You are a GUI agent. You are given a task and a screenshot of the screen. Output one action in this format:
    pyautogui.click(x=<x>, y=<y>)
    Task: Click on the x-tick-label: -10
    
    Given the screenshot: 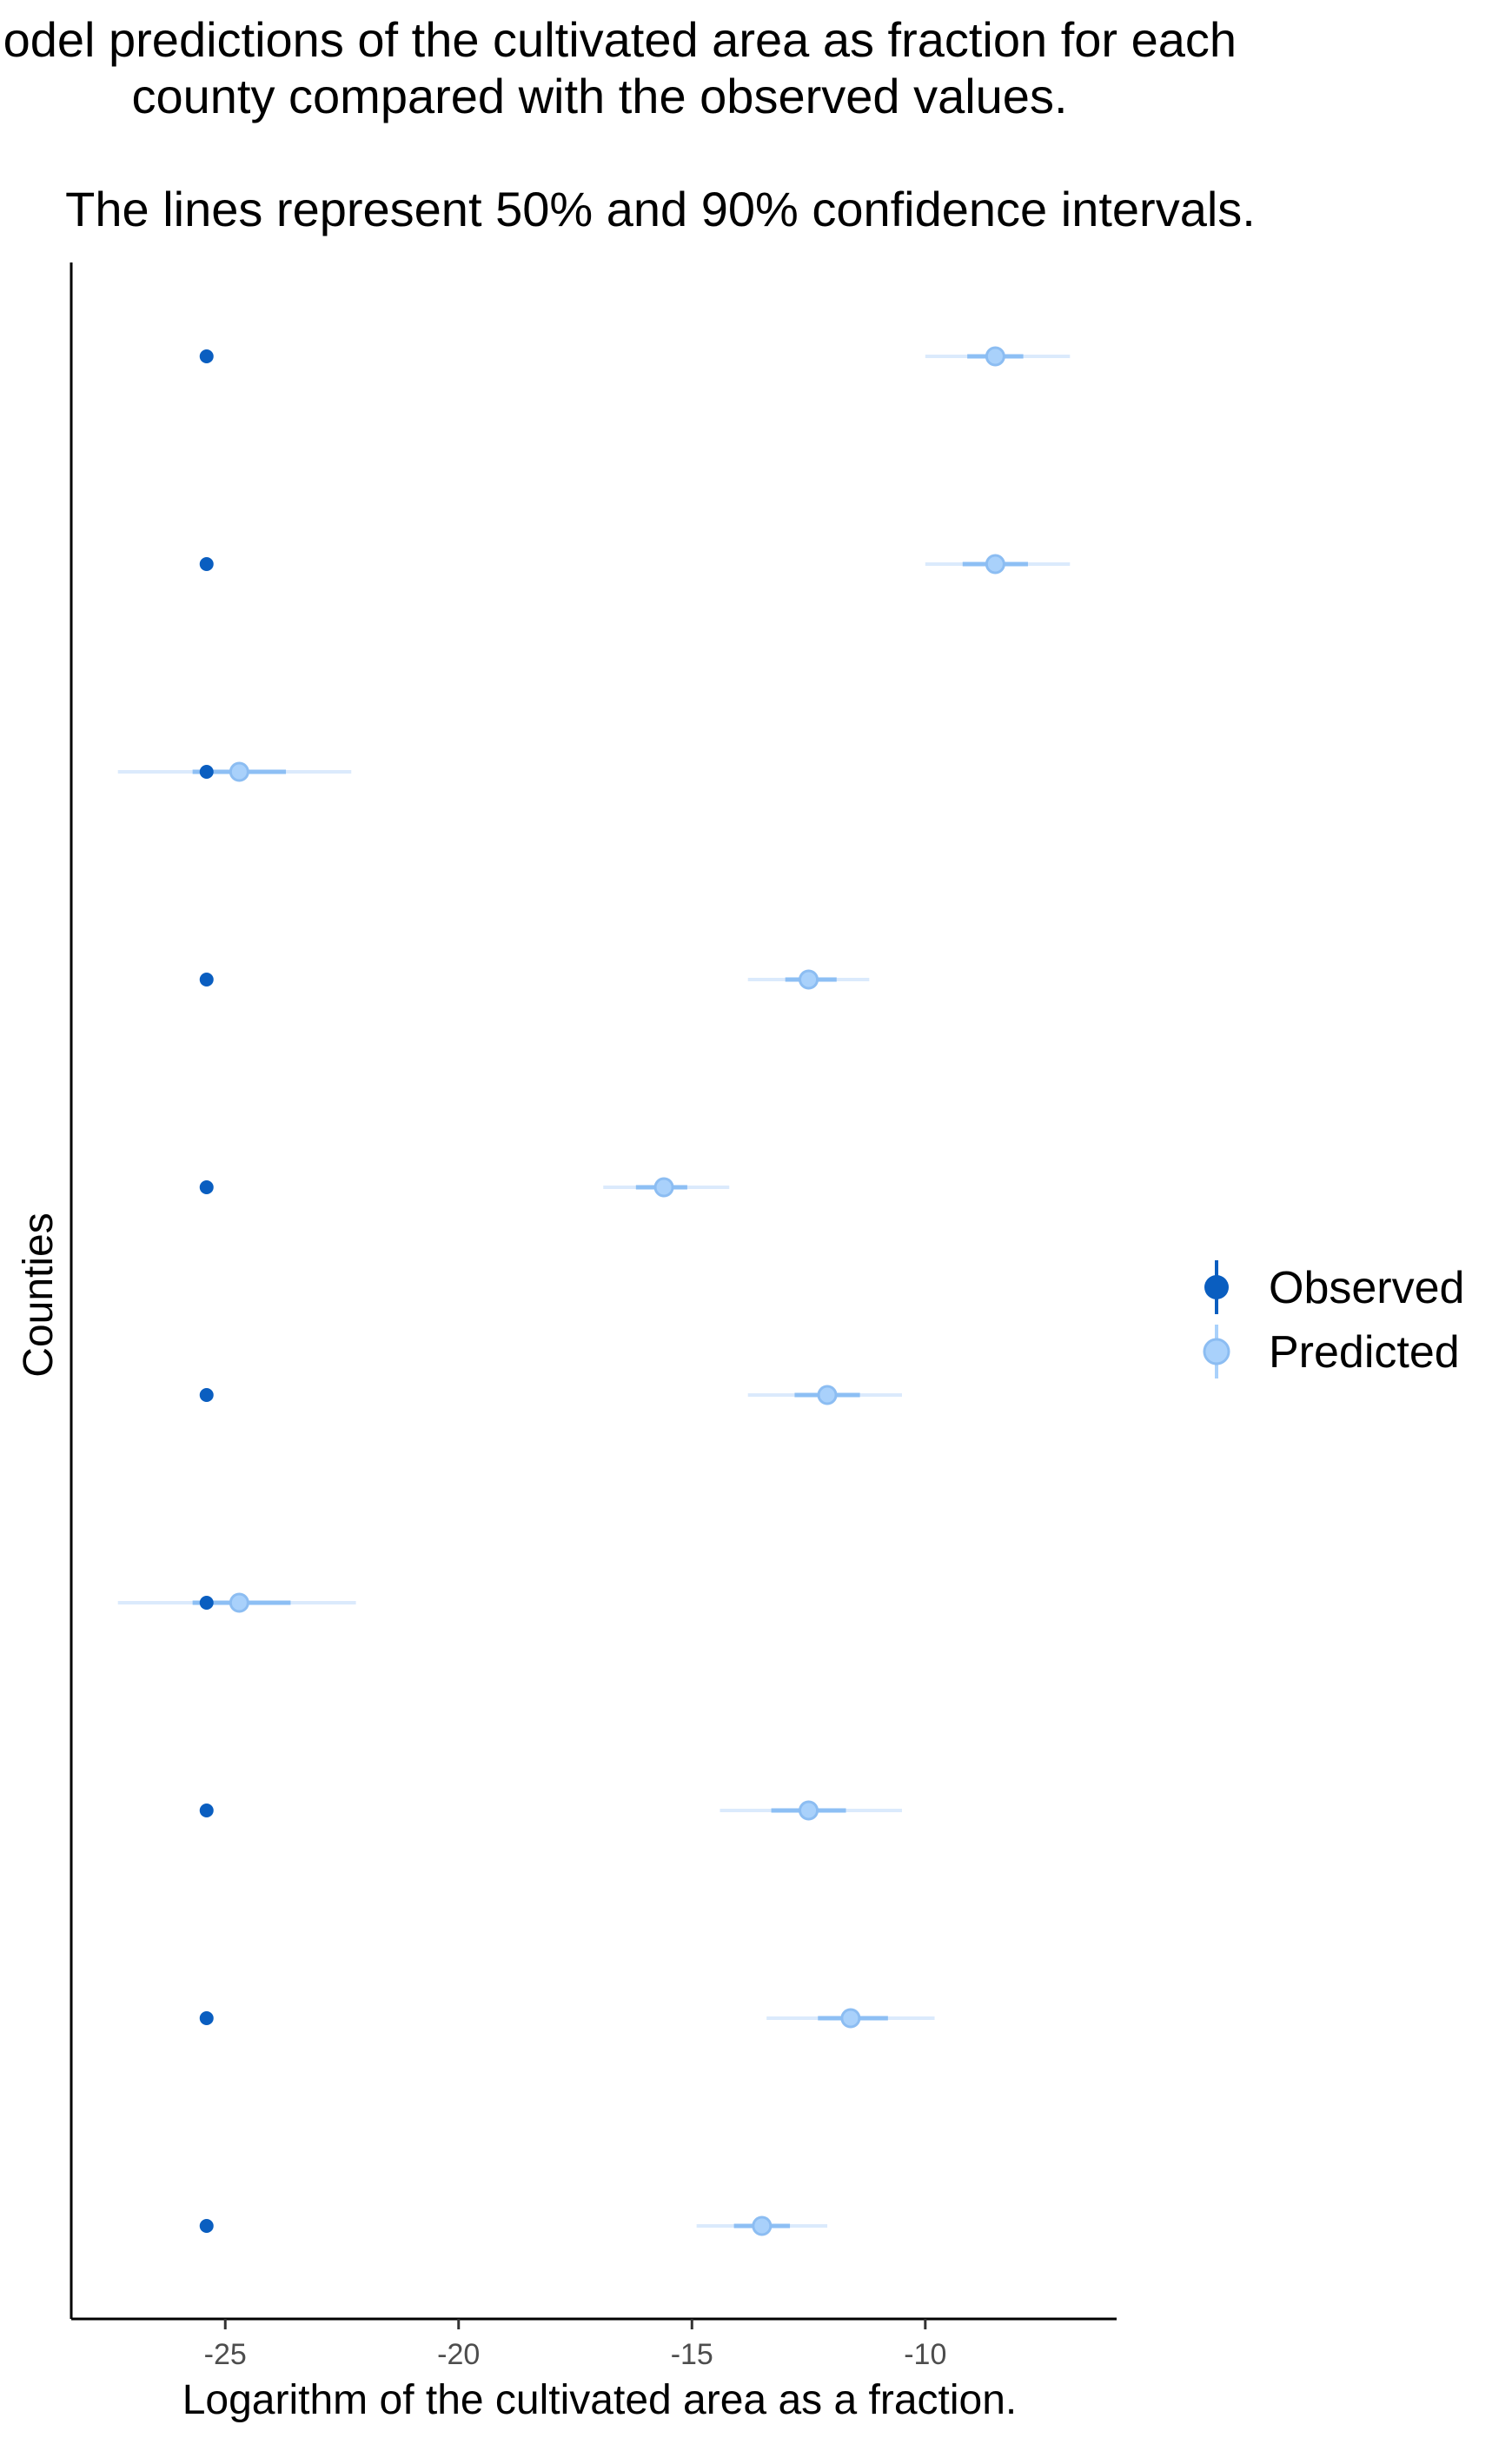 What is the action you would take?
    pyautogui.click(x=925, y=2354)
    